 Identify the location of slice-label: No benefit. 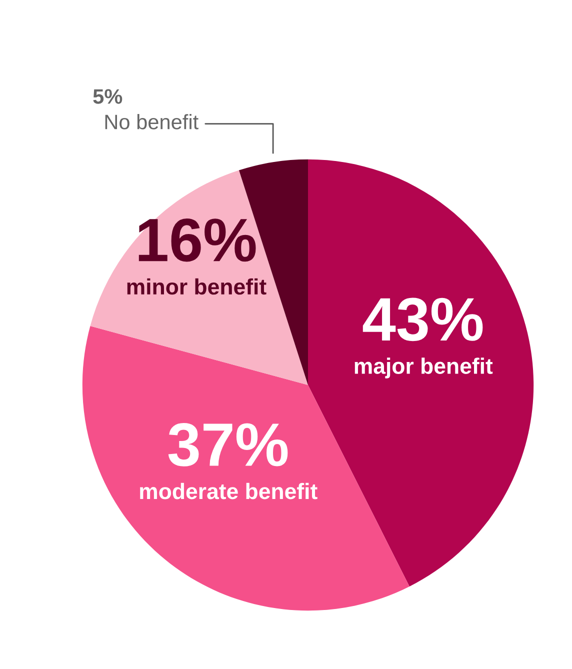
(151, 122).